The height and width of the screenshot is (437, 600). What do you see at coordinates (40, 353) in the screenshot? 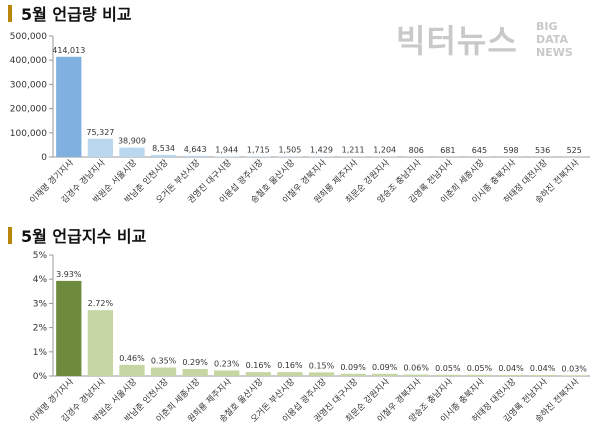
I see `y-tick-label: 1%` at bounding box center [40, 353].